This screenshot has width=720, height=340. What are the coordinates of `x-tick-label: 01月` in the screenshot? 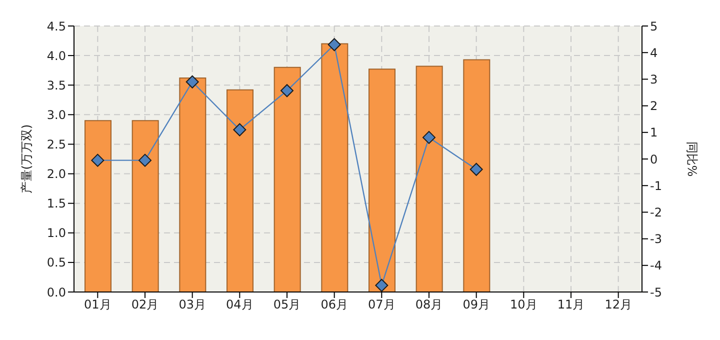 It's located at (98, 305).